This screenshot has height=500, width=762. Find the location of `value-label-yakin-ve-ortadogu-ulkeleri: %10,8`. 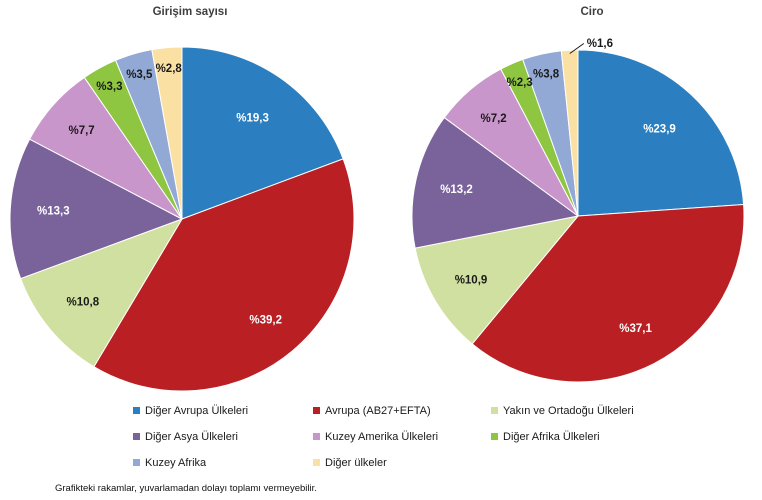

value-label-yakin-ve-ortadogu-ulkeleri: %10,8 is located at coordinates (82, 303).